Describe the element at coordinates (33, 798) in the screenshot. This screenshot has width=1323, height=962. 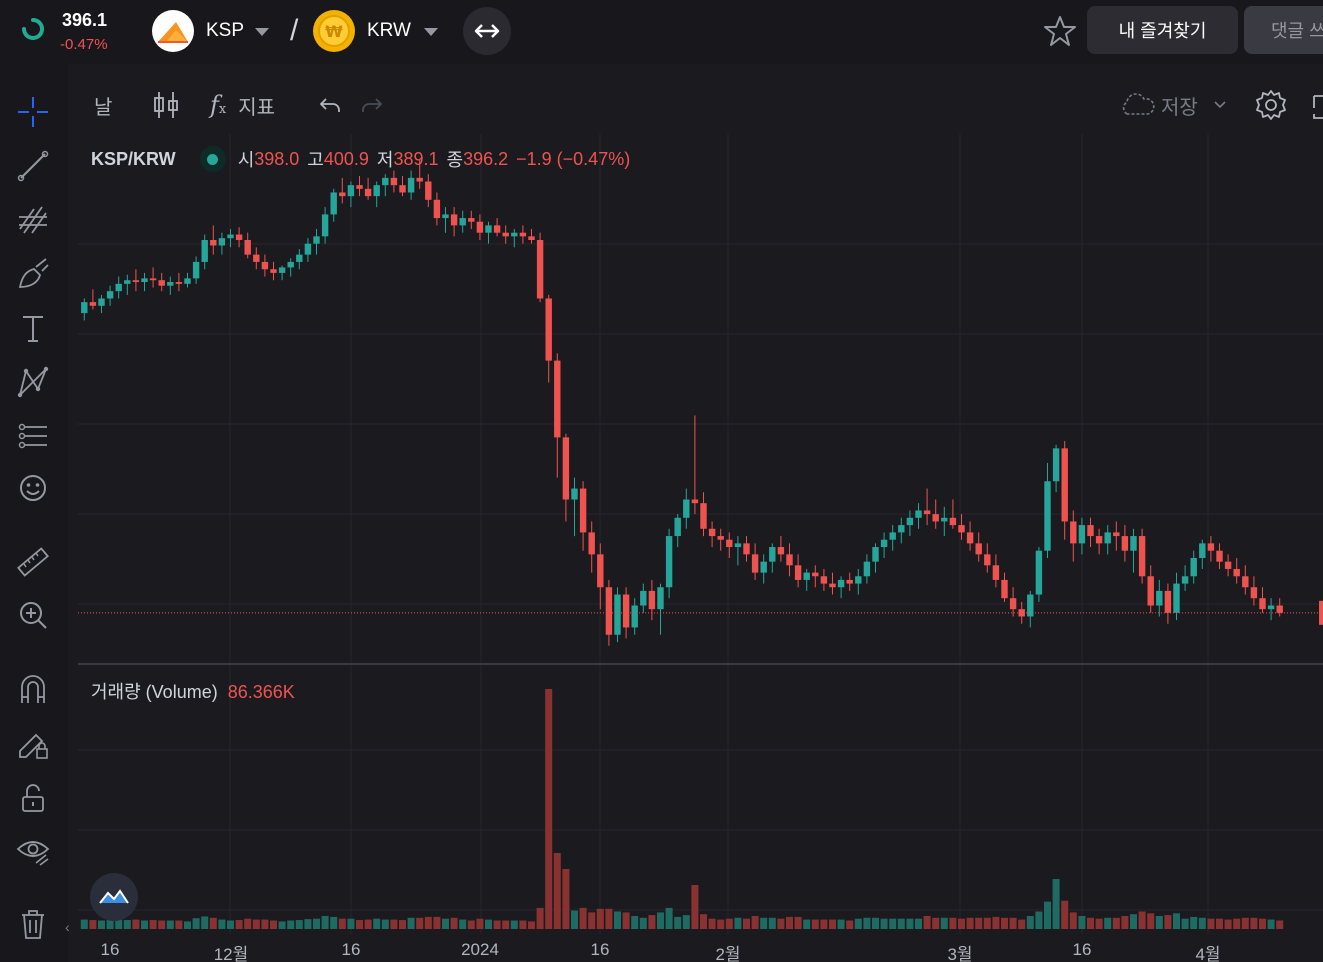
I see `unlock-icon` at that location.